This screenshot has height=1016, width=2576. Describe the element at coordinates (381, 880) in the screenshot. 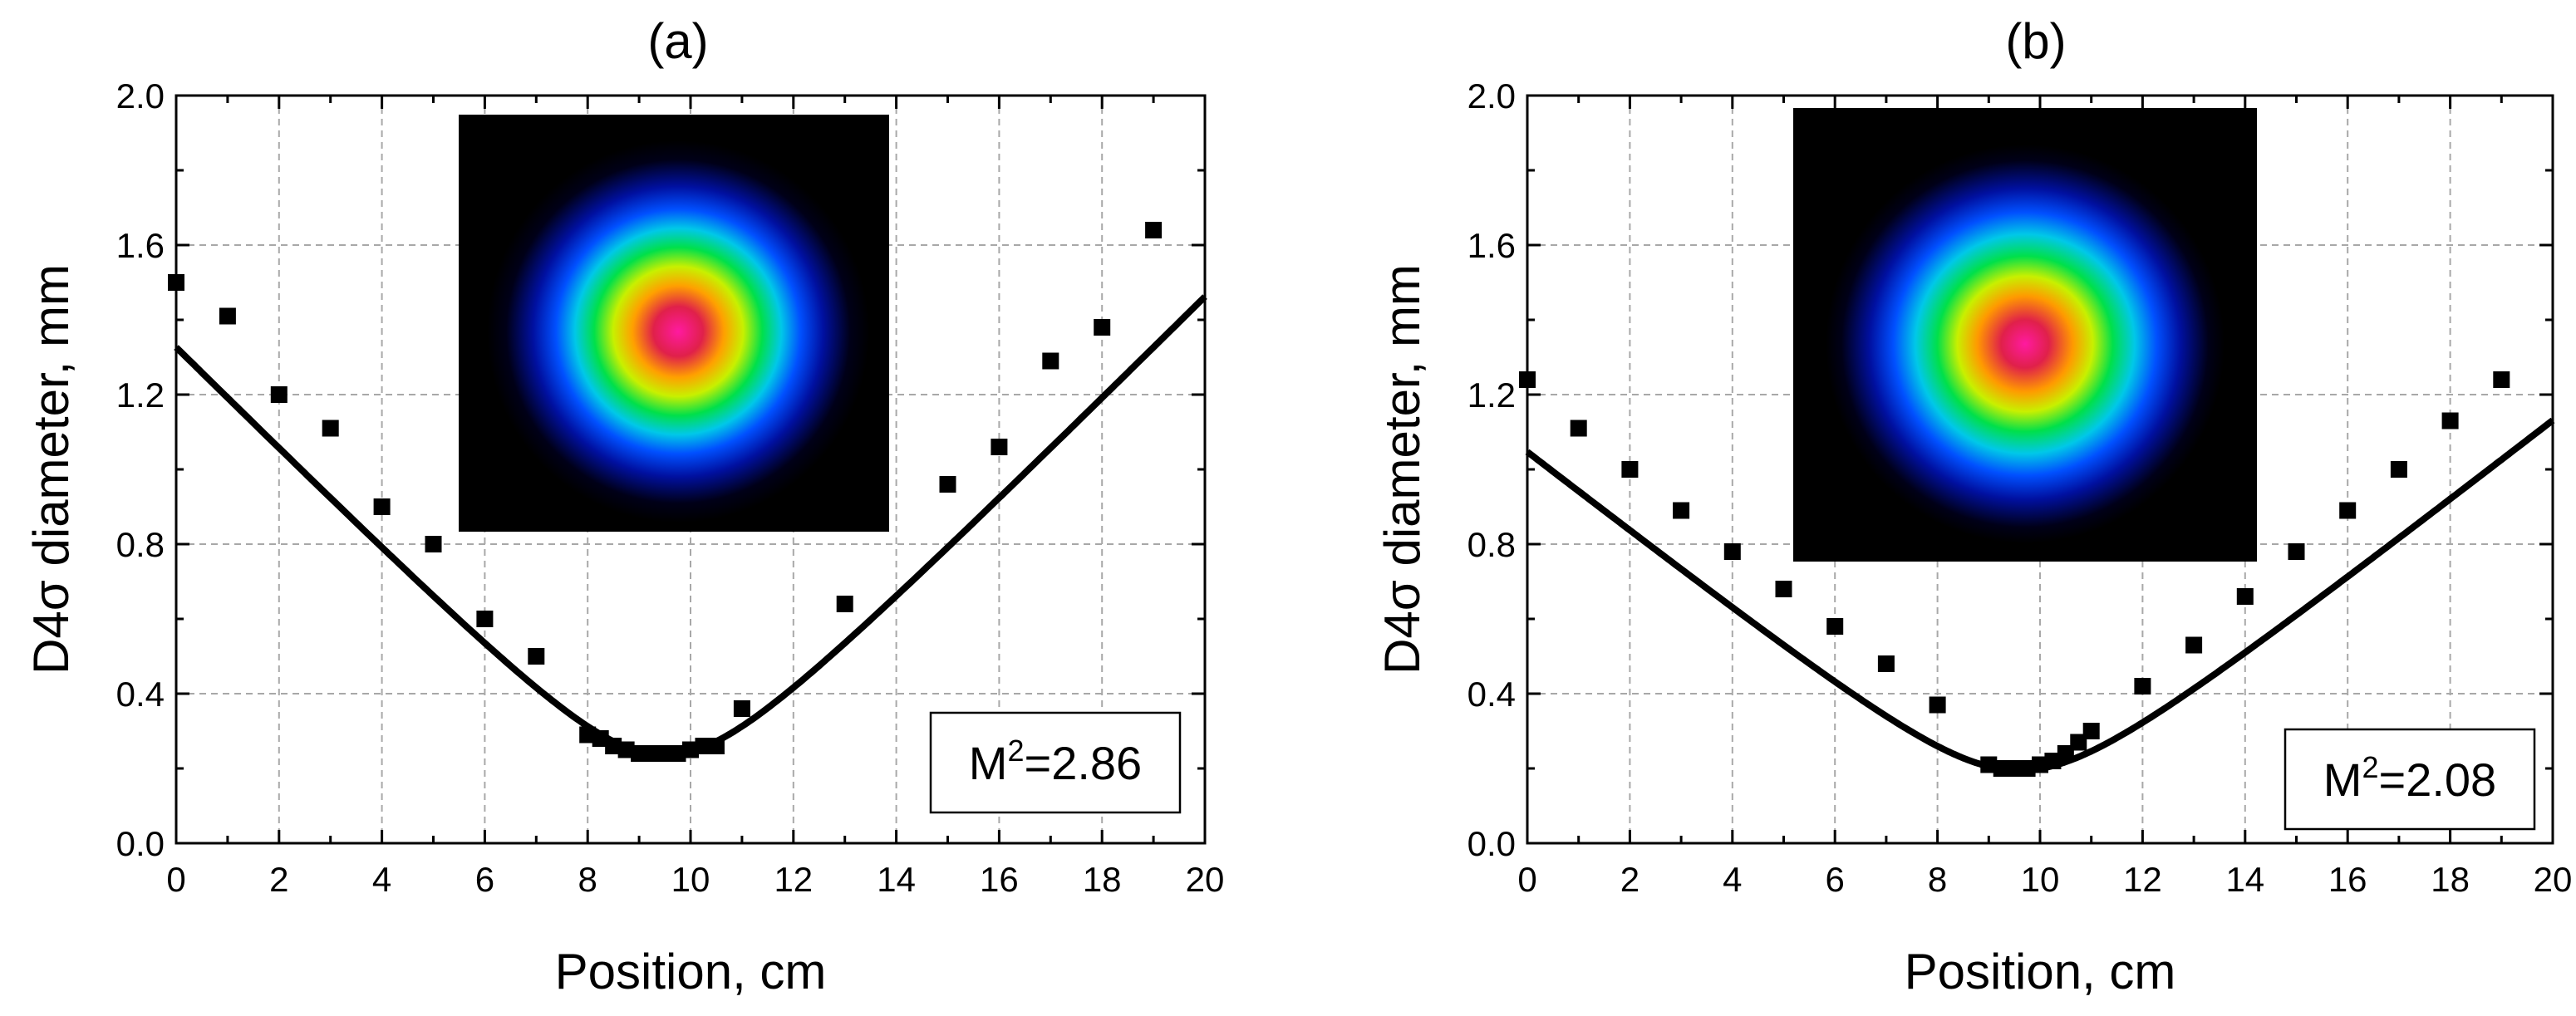

I see `x-tick-label: 4` at that location.